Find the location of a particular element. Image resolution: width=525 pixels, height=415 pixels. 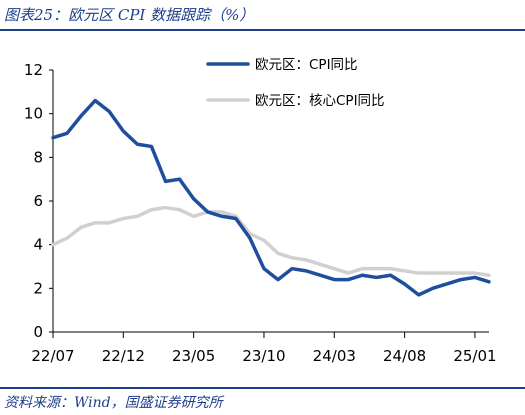

legend-label-cpi: 欧元区：CPI同比 is located at coordinates (306, 65).